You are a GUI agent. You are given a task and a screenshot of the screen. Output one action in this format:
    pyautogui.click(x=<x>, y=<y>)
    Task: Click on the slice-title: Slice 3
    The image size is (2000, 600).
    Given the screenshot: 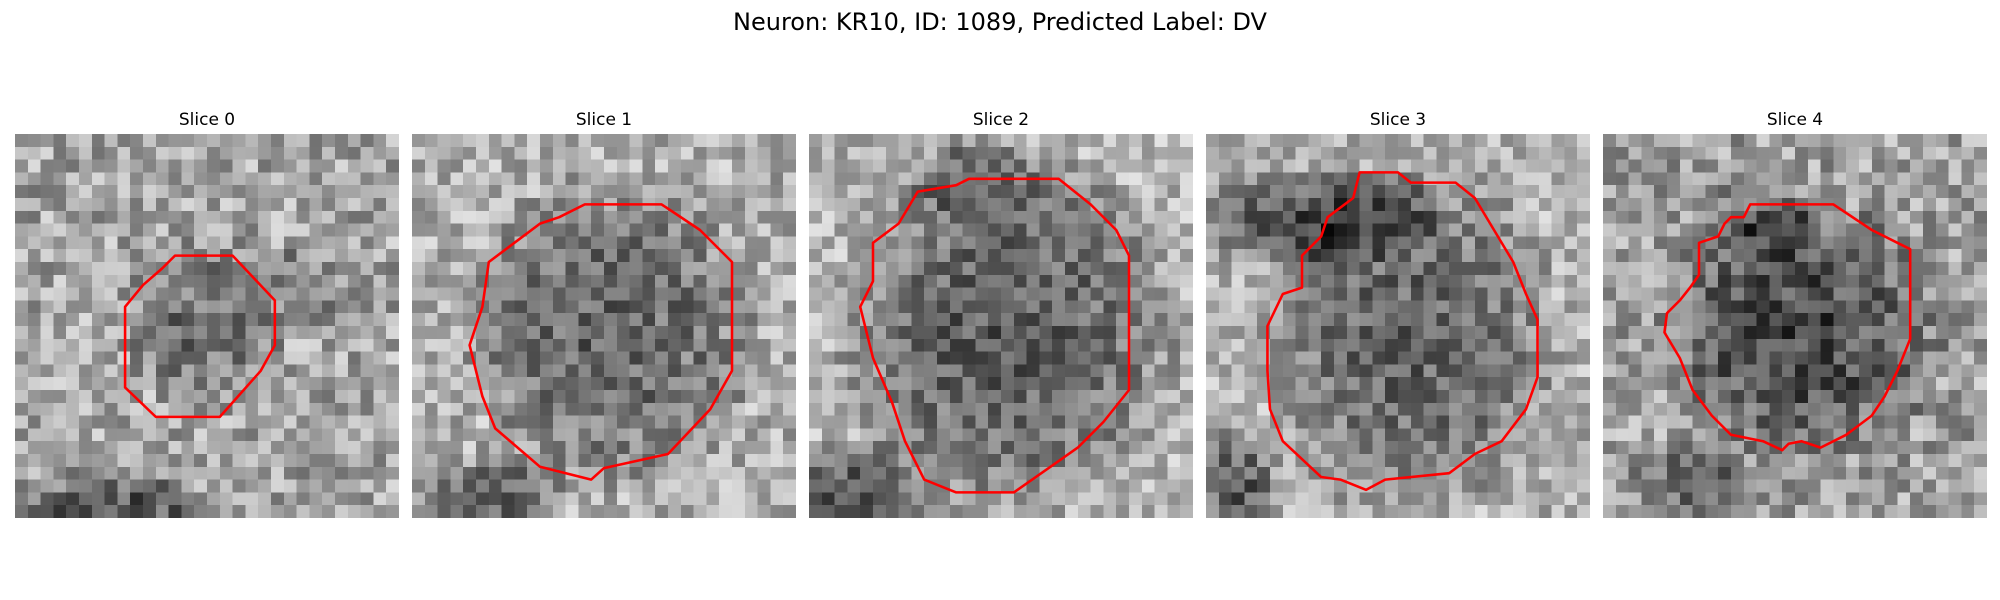 What is the action you would take?
    pyautogui.click(x=1398, y=120)
    